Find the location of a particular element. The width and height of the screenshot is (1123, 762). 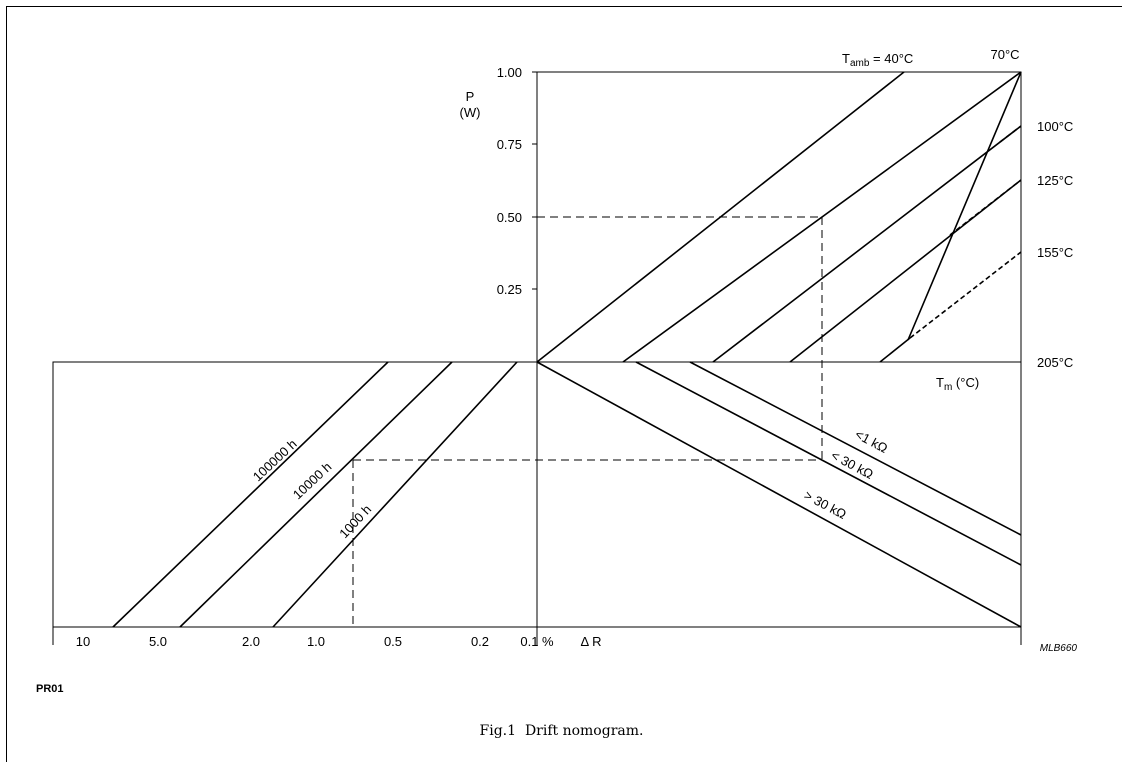

time-line-10000h is located at coordinates (316, 494).